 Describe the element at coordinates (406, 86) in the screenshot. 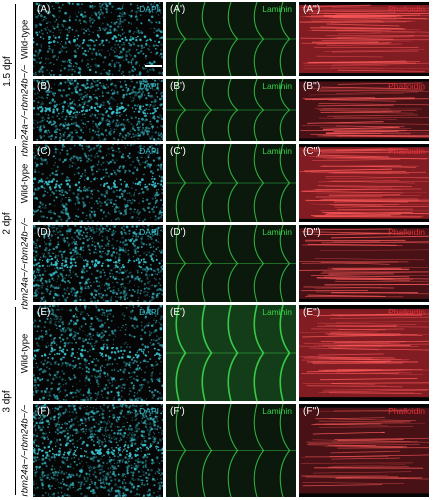

I see `stain-label: Phalloidin` at that location.